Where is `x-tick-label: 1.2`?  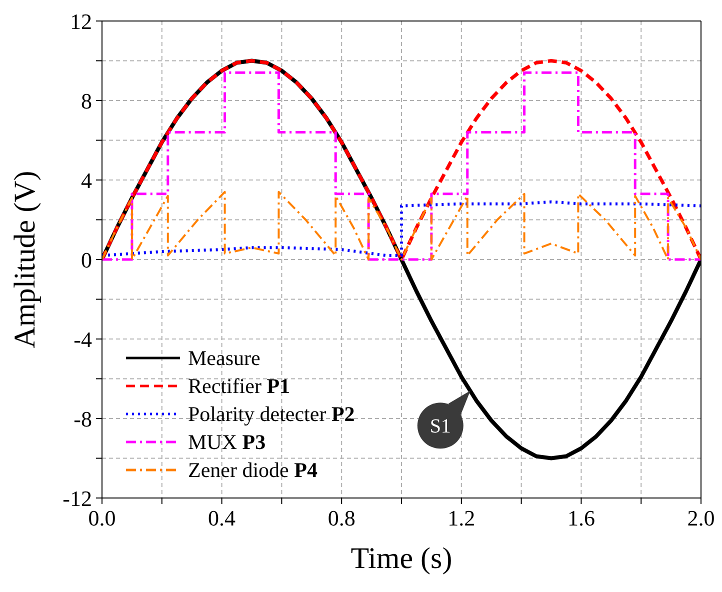 x-tick-label: 1.2 is located at coordinates (462, 518).